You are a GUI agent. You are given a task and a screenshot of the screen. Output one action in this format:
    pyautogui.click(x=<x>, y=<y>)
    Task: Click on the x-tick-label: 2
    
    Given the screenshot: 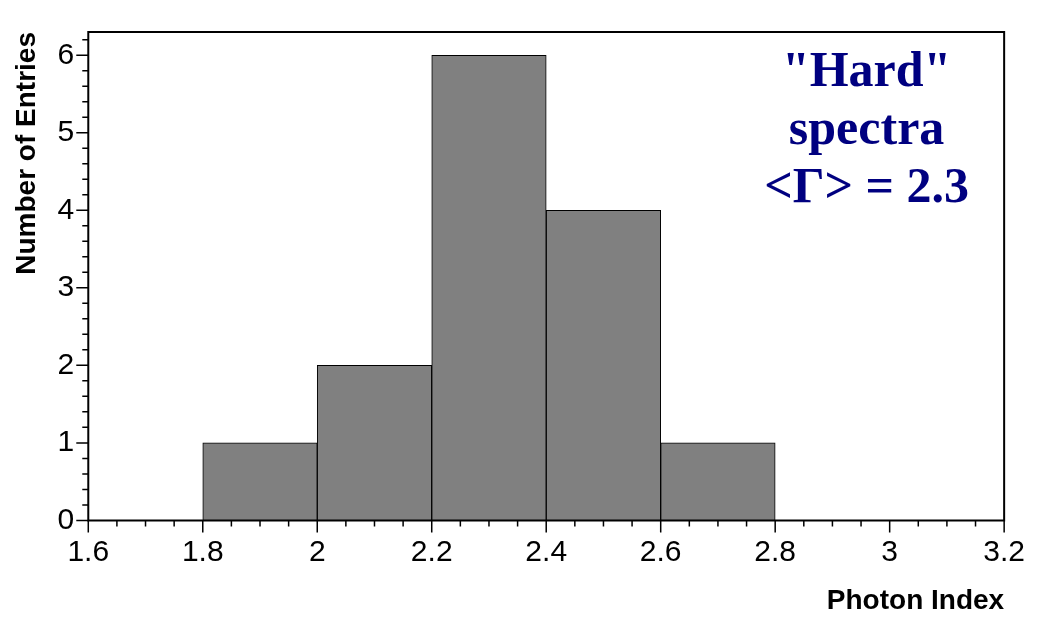 What is the action you would take?
    pyautogui.click(x=317, y=550)
    